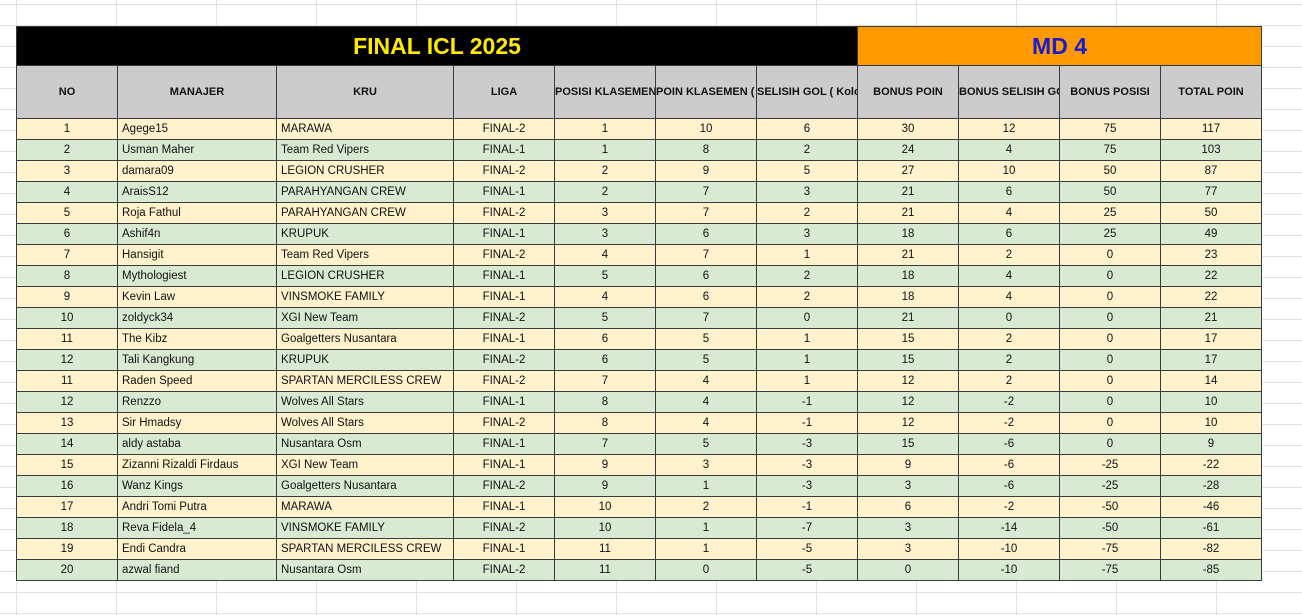 This screenshot has width=1302, height=615. I want to click on cell-poin-klasemen: 4, so click(706, 402).